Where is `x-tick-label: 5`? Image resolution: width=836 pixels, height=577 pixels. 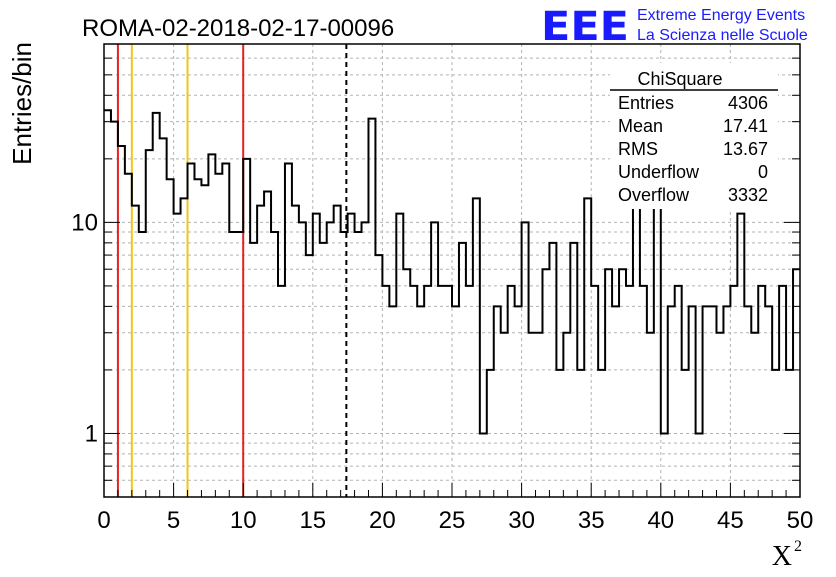
x-tick-label: 5 is located at coordinates (173, 520).